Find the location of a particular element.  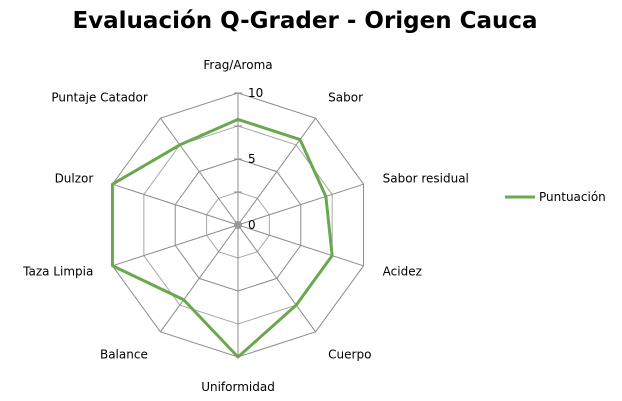

axis-label: Taza Limpia is located at coordinates (57, 271).